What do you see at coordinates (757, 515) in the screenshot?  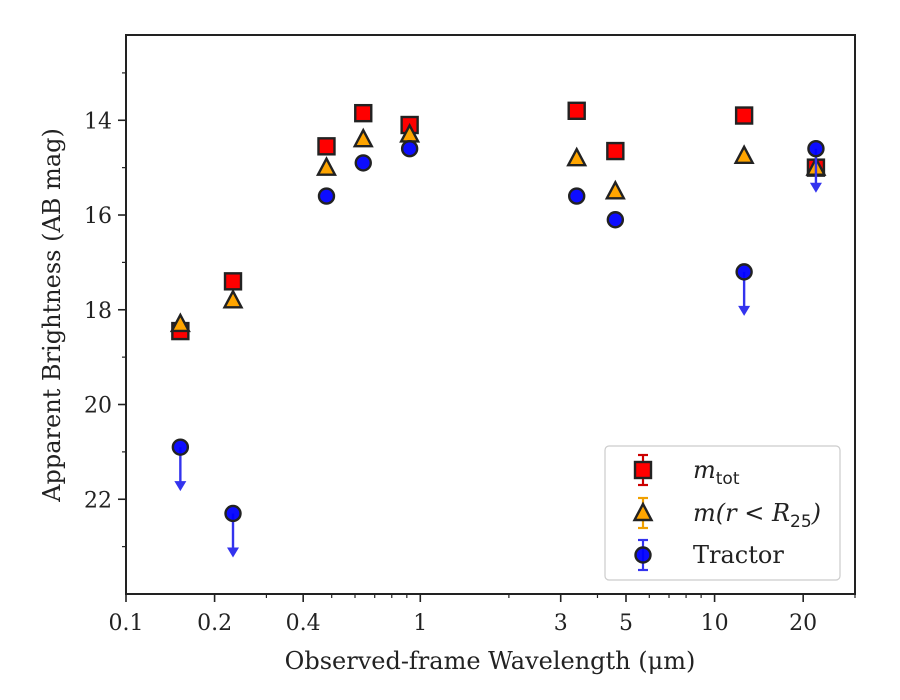 I see `legend-label: m(r < R25)` at bounding box center [757, 515].